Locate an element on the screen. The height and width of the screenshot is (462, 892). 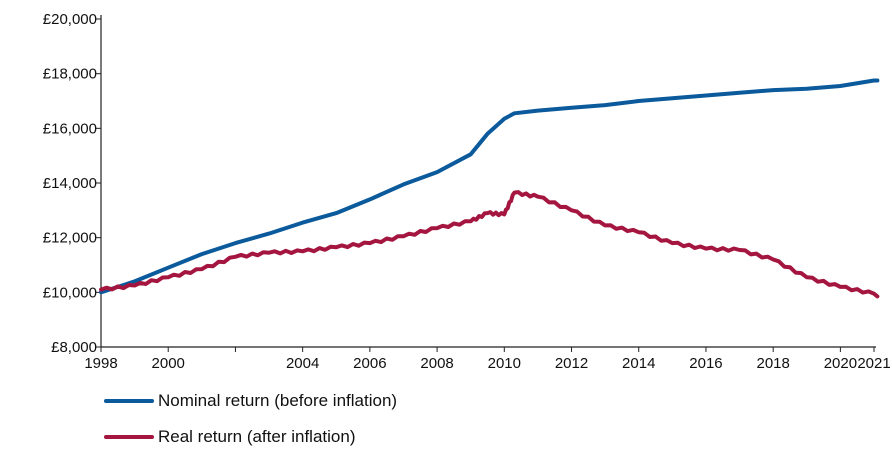
x-tick-label: 2021 is located at coordinates (873, 363).